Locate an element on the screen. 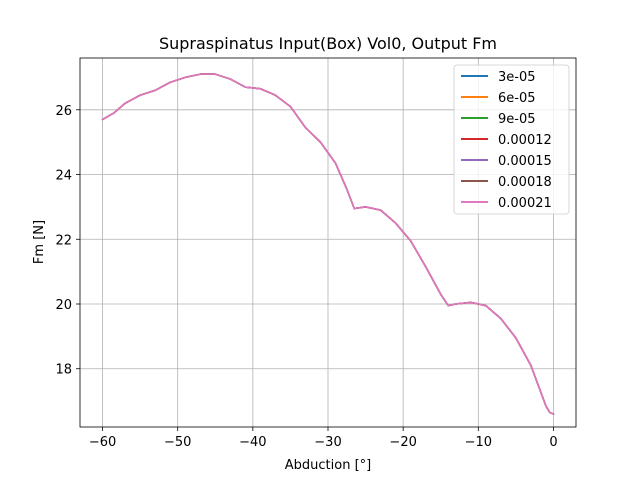  legend-label: 9e-05 is located at coordinates (517, 119).